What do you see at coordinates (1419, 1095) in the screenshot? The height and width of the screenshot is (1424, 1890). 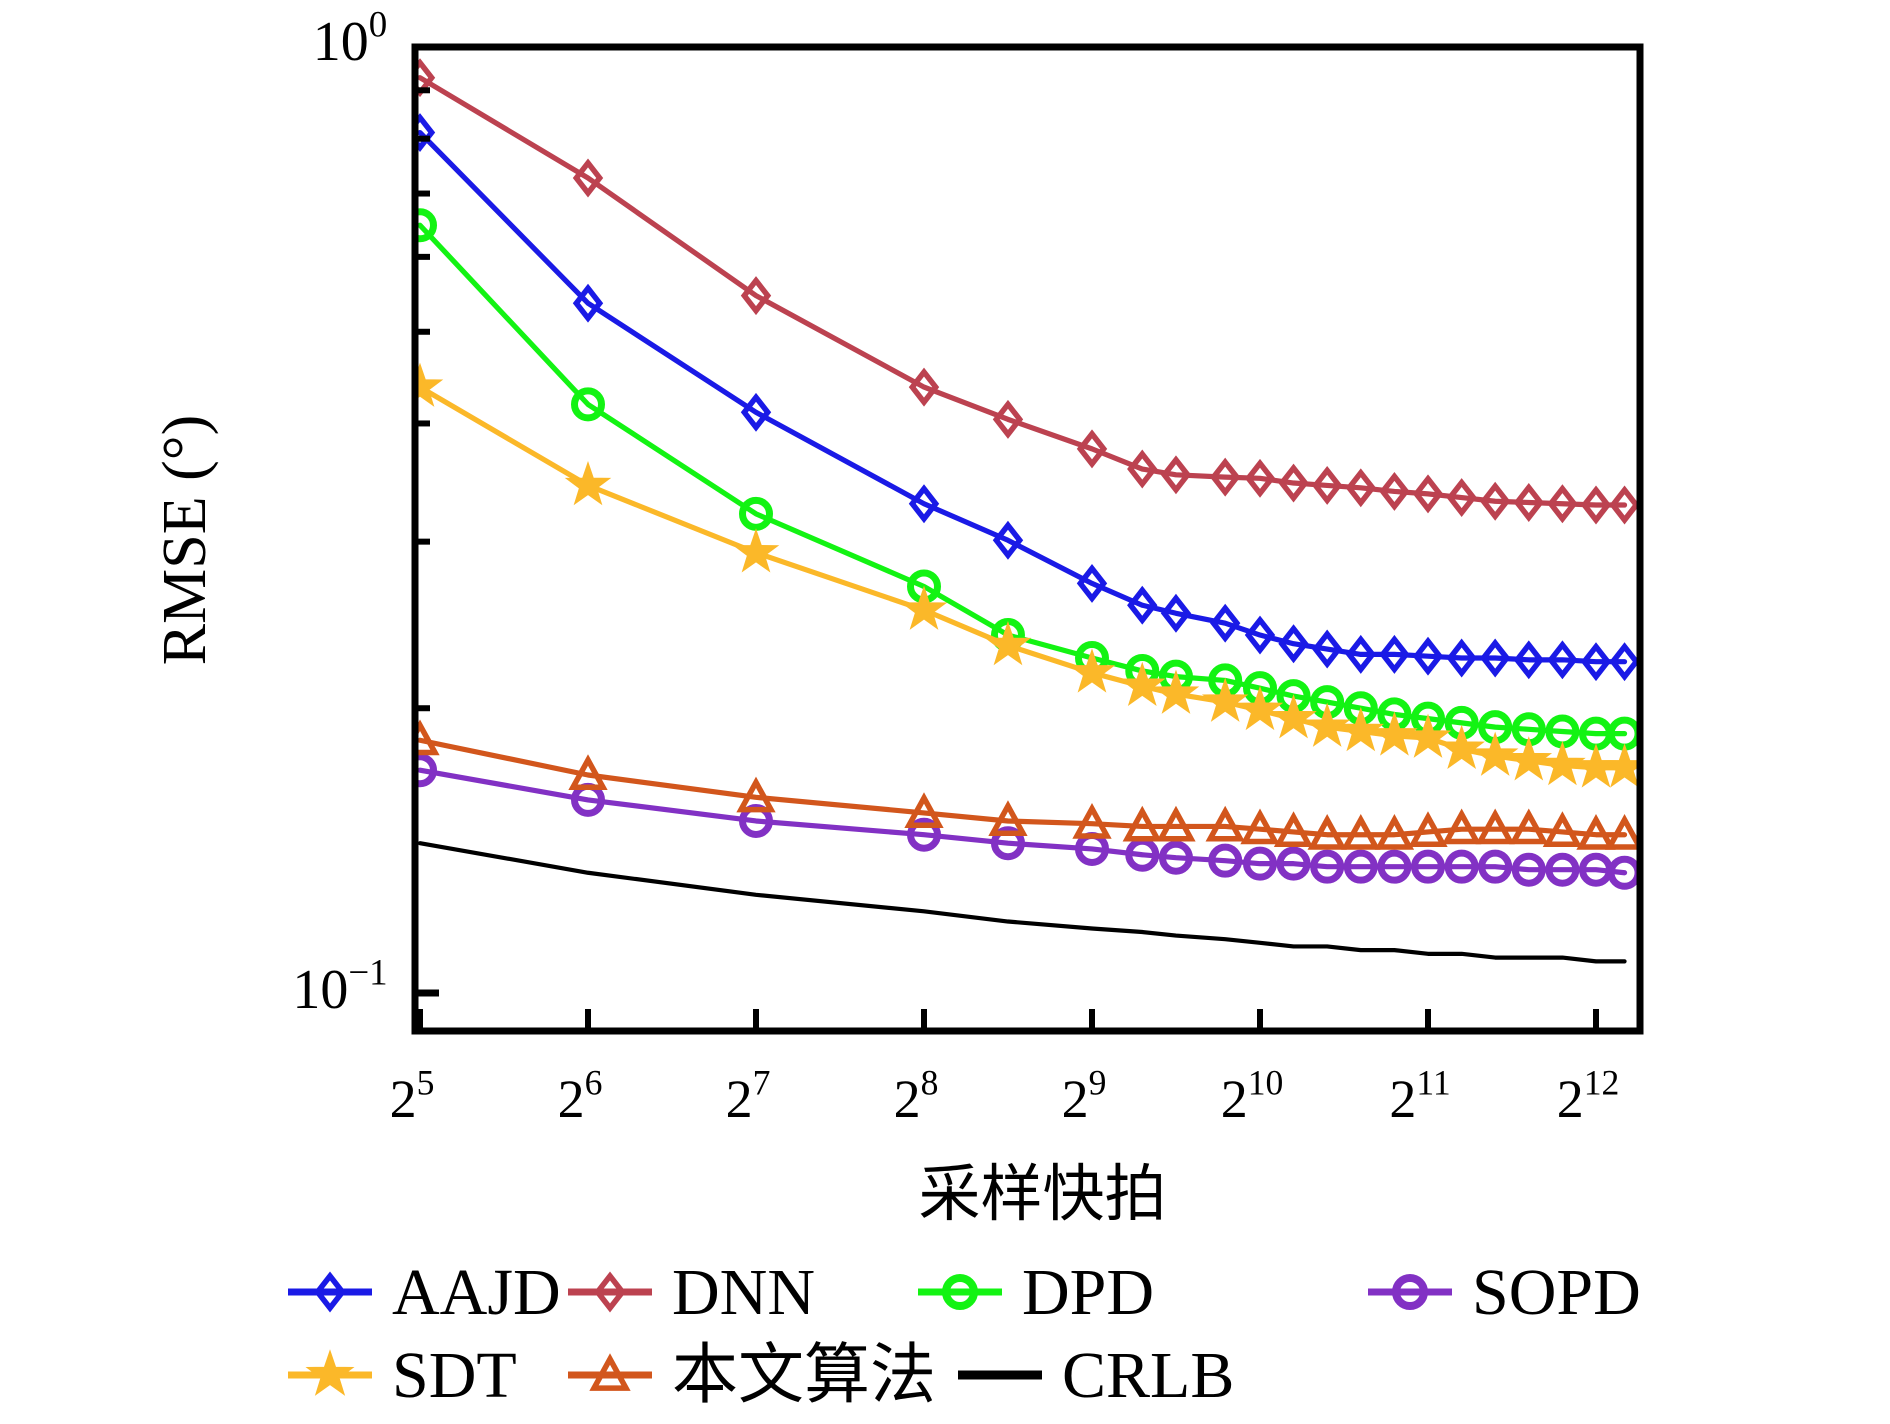 I see `x-tick-label-11: 211` at bounding box center [1419, 1095].